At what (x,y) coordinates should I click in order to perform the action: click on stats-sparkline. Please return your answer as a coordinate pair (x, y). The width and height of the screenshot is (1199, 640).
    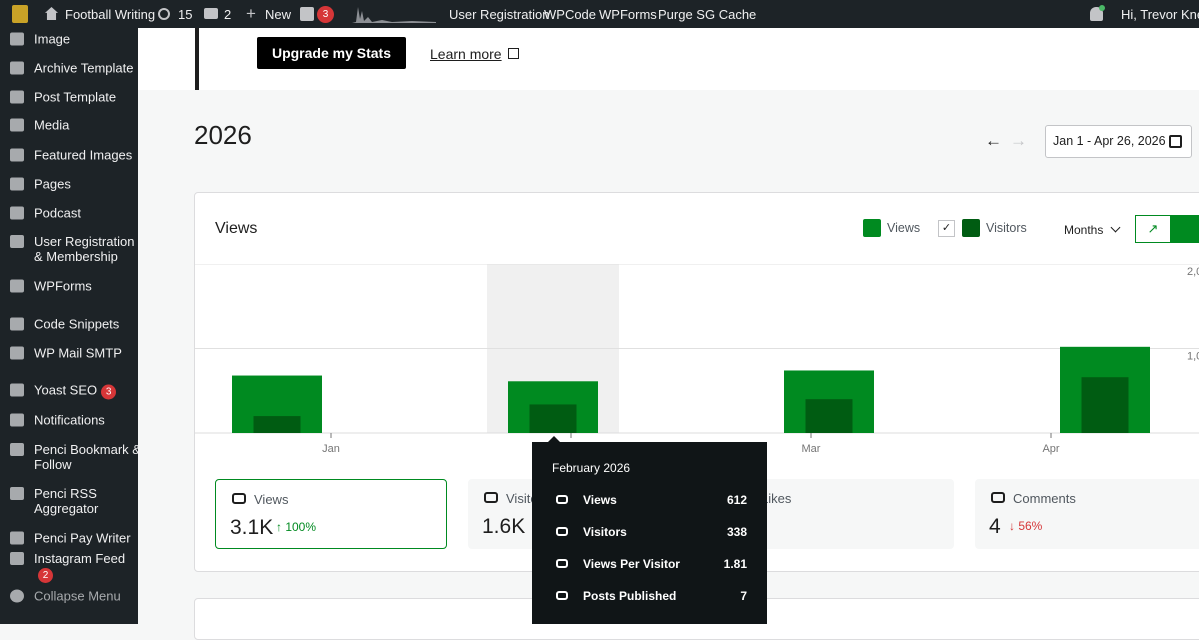
    Looking at the image, I should click on (394, 14).